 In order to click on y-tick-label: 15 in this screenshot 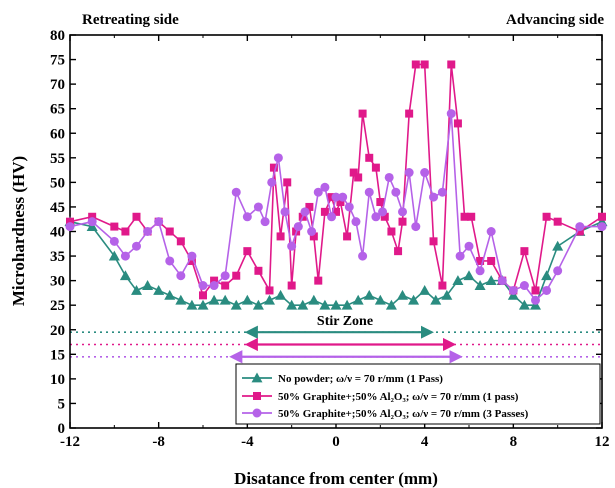, I will do `click(57, 355)`.